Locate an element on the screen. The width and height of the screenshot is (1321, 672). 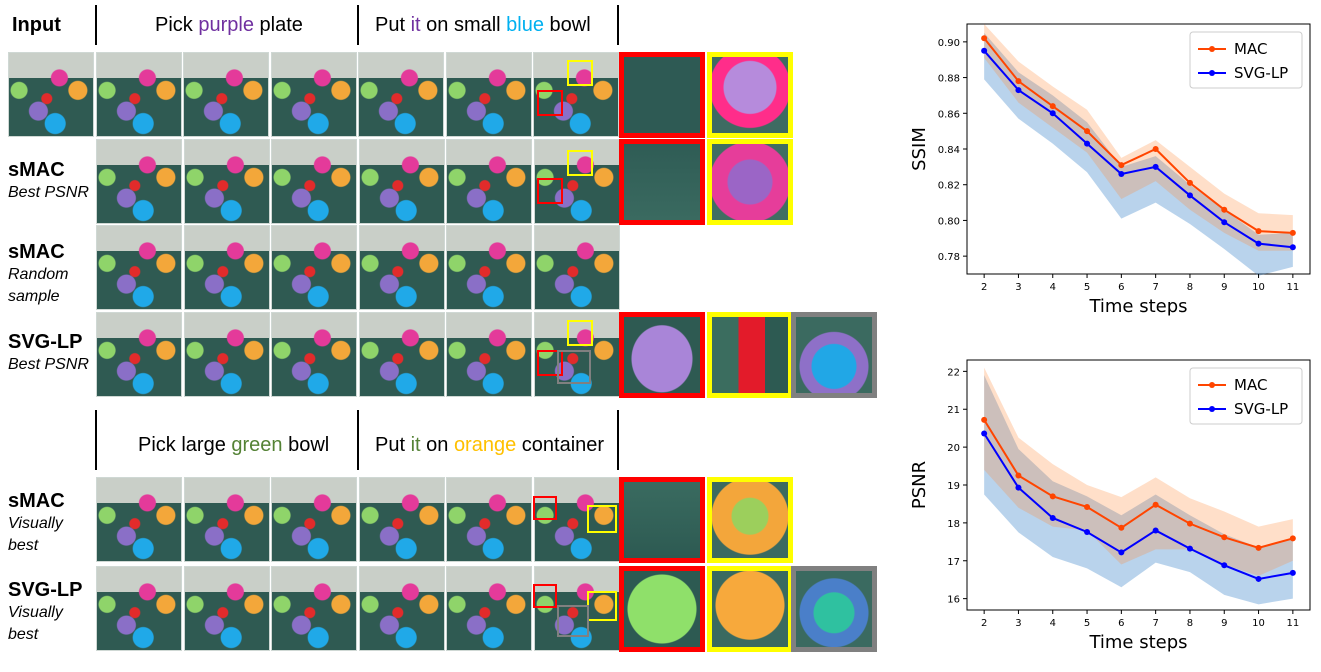
put-instruction-top: Put it on small blue bowl is located at coordinates (483, 25).